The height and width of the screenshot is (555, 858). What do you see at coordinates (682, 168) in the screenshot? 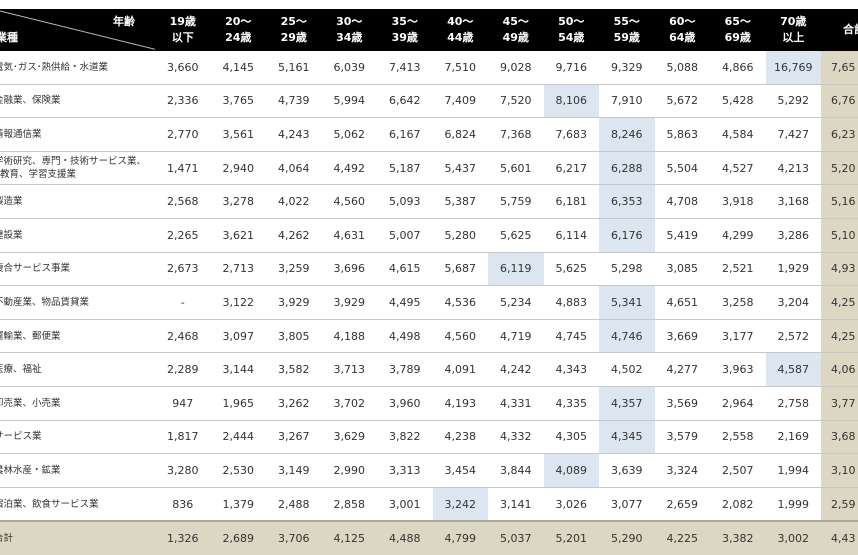
I see `value-cell: 5,504` at bounding box center [682, 168].